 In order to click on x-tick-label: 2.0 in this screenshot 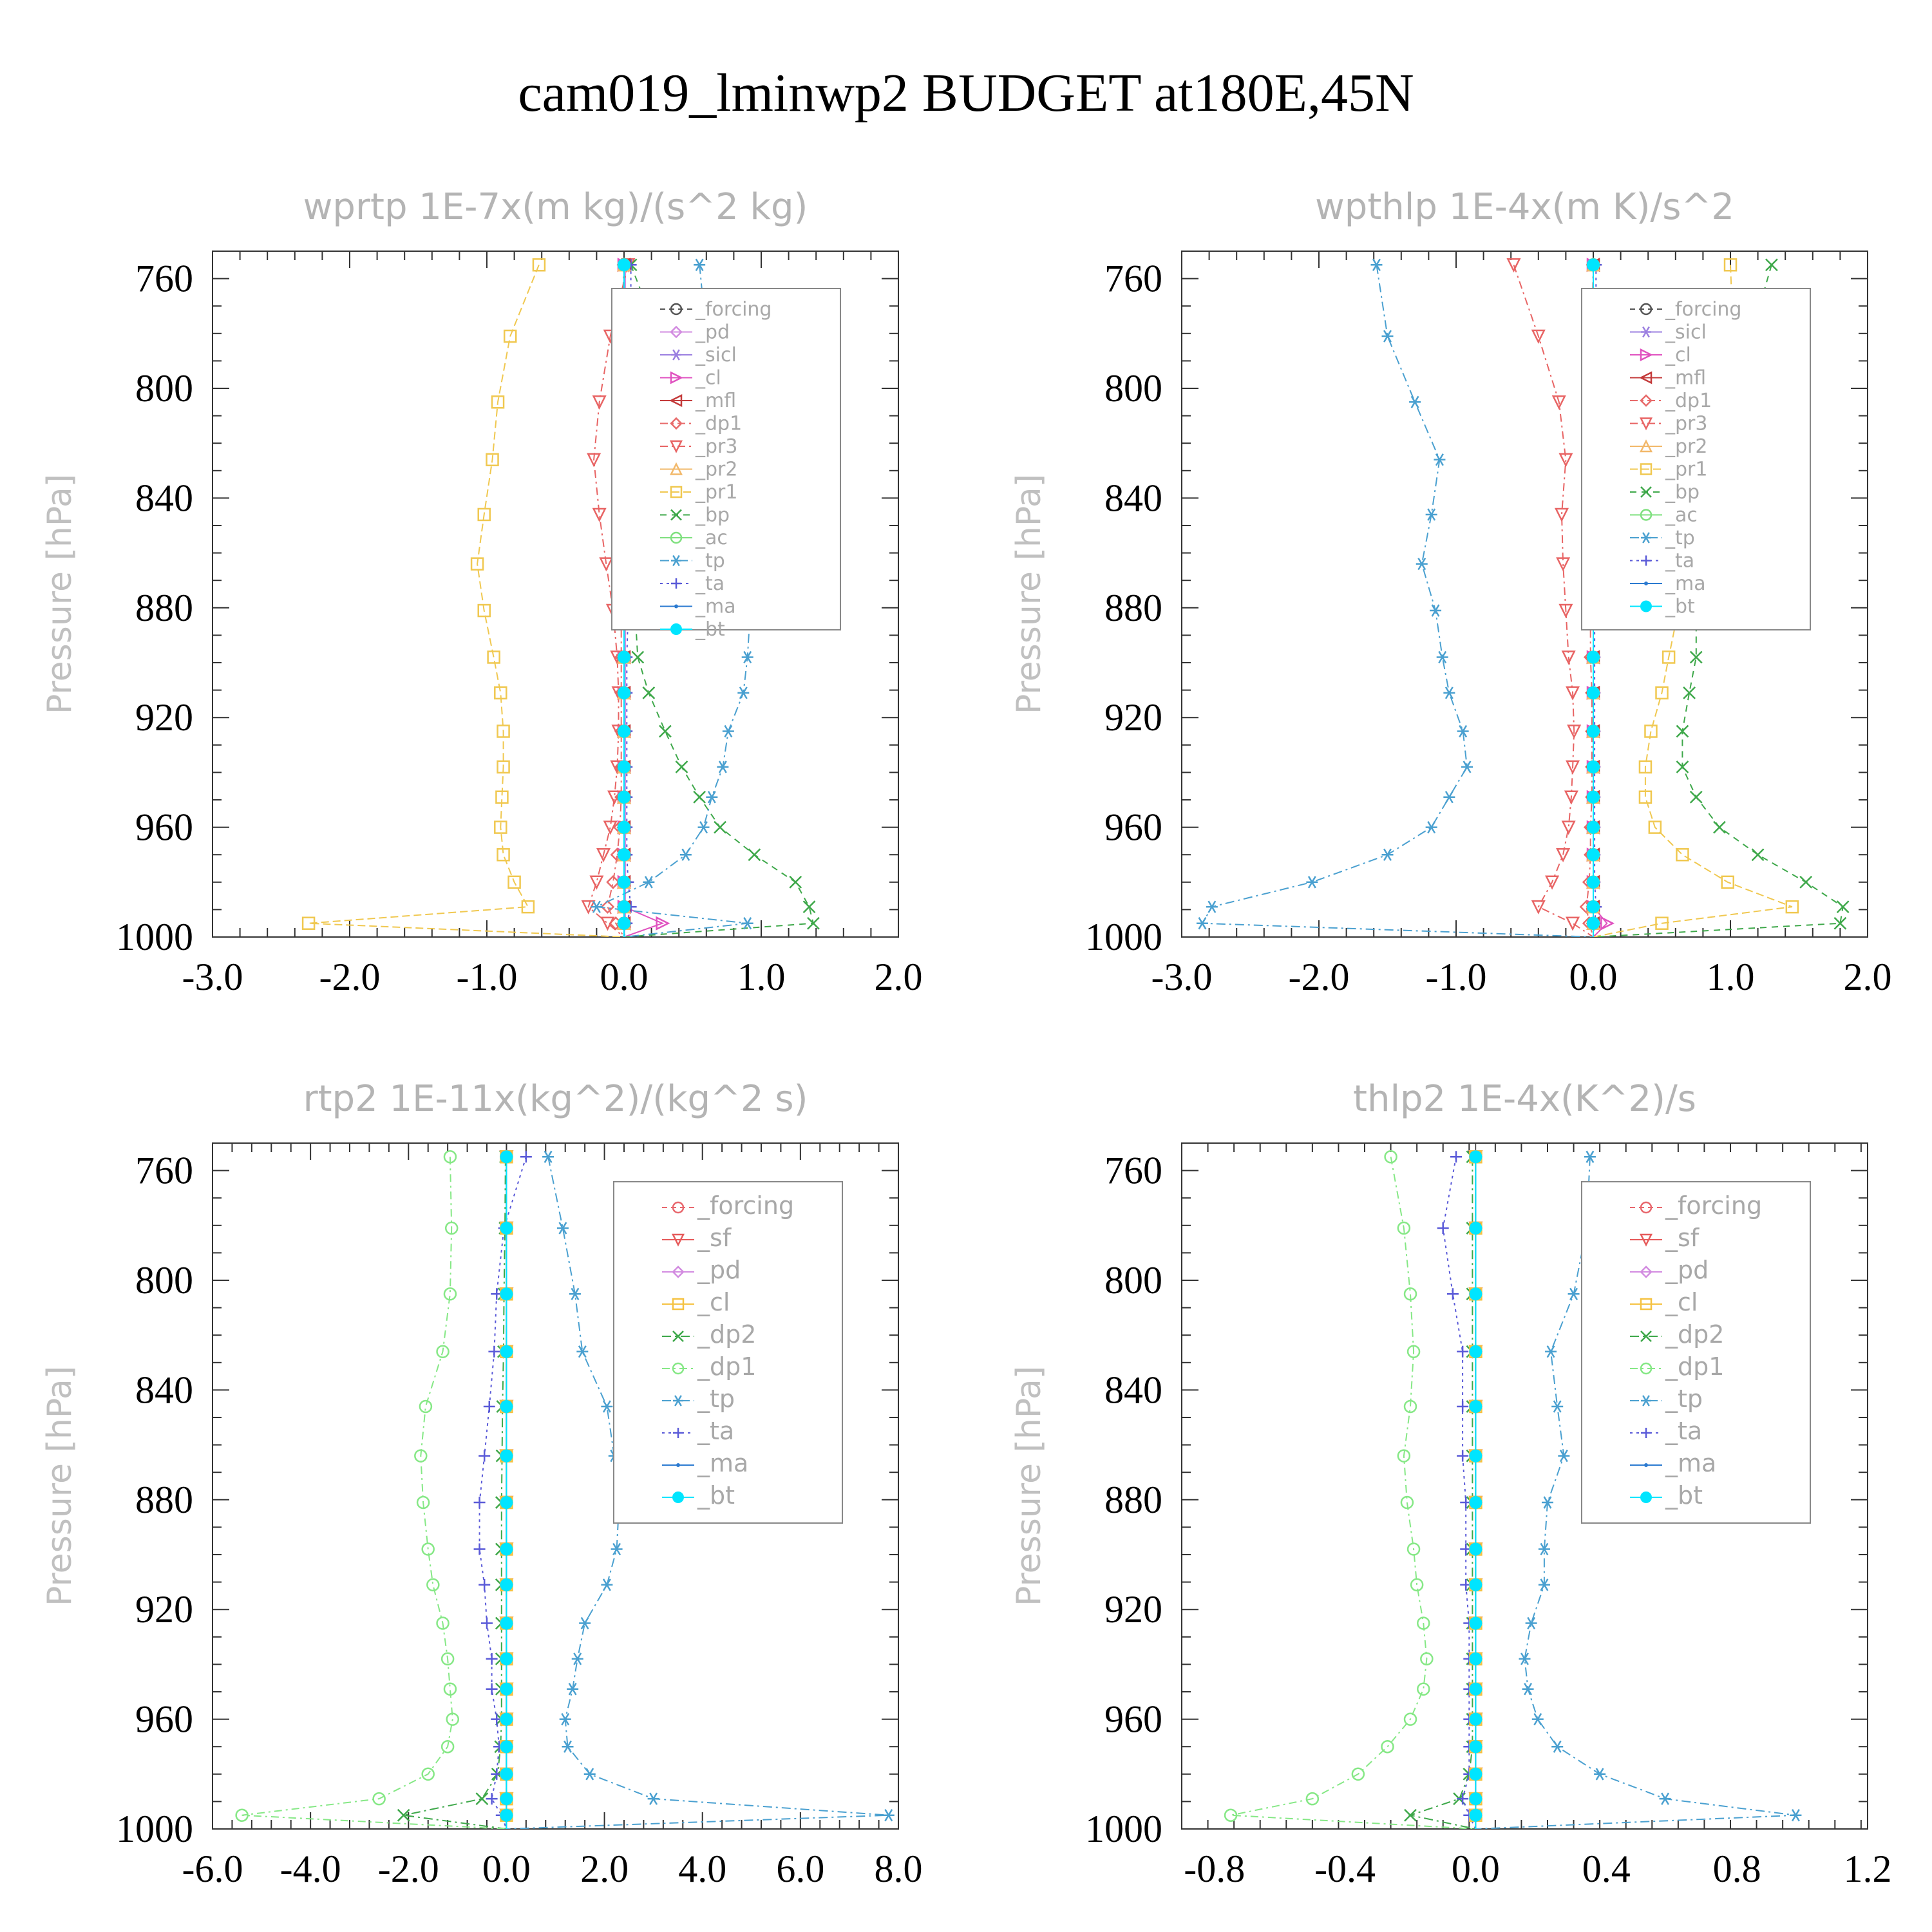, I will do `click(604, 1869)`.